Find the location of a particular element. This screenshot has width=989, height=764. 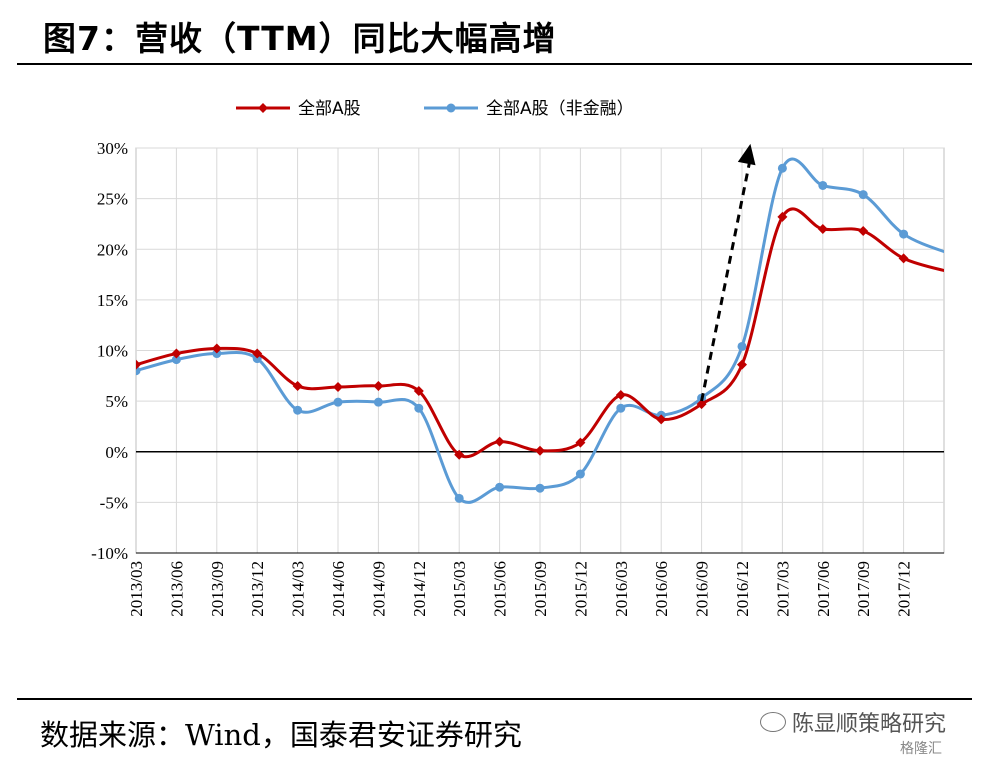

chart-legend: 全部A股 全部A股（非金融） is located at coordinates (435, 109).